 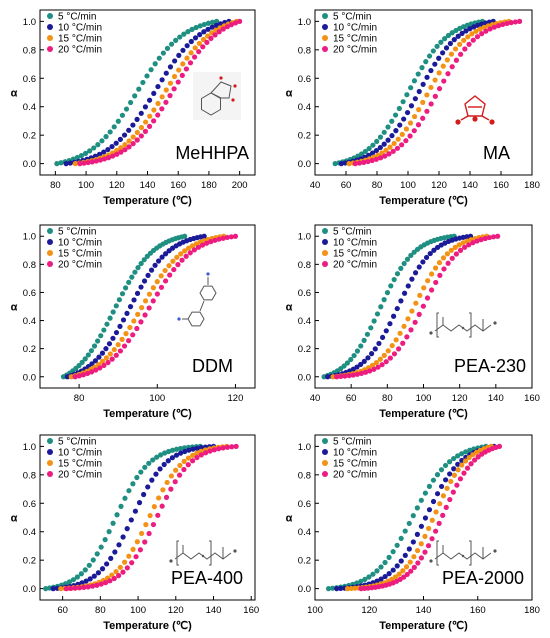 What do you see at coordinates (80, 39) in the screenshot?
I see `legend-label: 15 °C/min` at bounding box center [80, 39].